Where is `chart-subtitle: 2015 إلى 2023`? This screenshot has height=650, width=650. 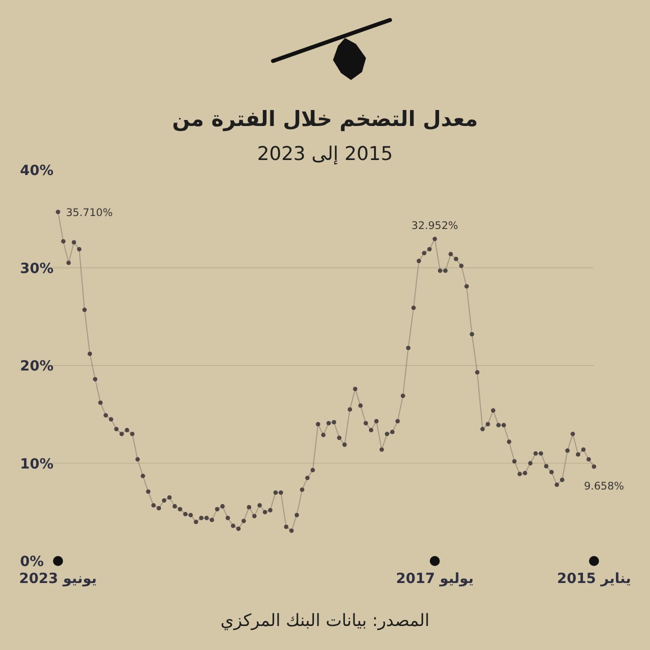 chart-subtitle: 2015 إلى 2023 is located at coordinates (325, 154).